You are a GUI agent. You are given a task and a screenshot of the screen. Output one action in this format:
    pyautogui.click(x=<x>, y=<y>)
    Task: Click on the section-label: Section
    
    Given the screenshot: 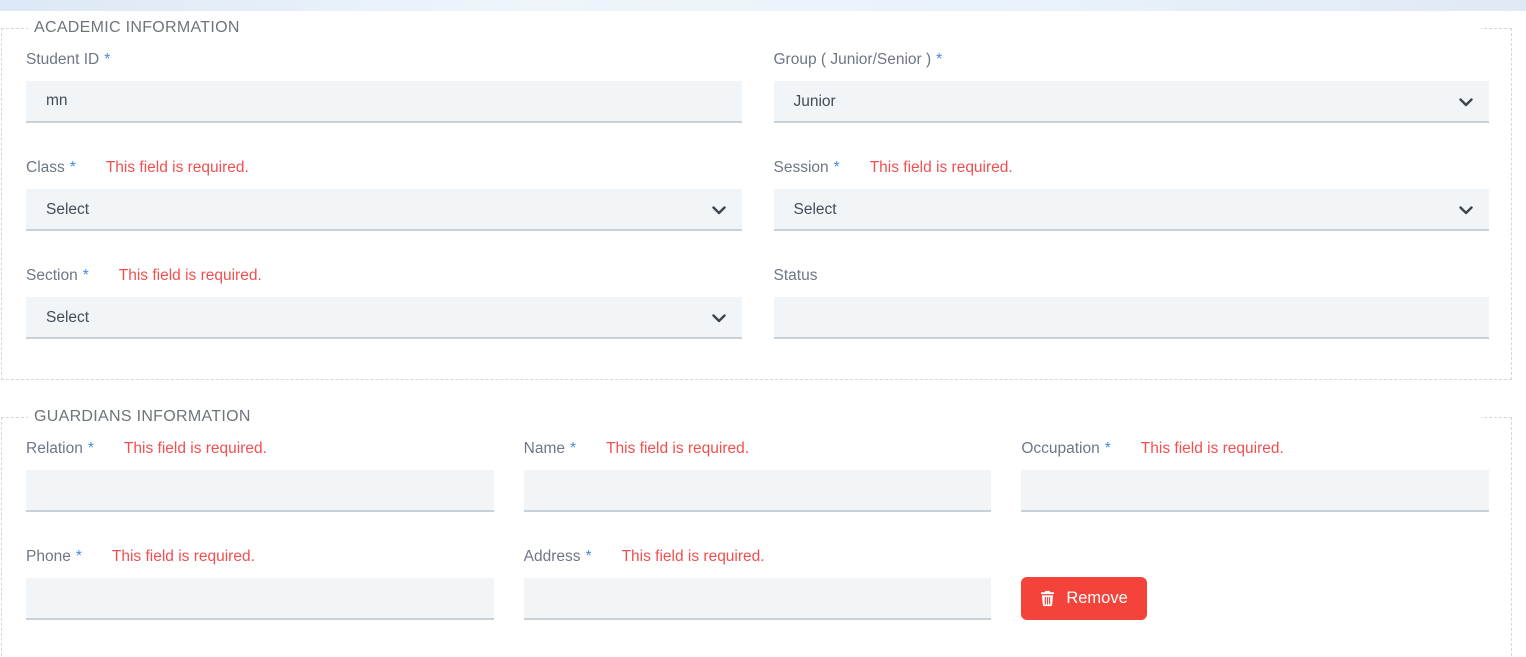 What is the action you would take?
    pyautogui.click(x=52, y=275)
    